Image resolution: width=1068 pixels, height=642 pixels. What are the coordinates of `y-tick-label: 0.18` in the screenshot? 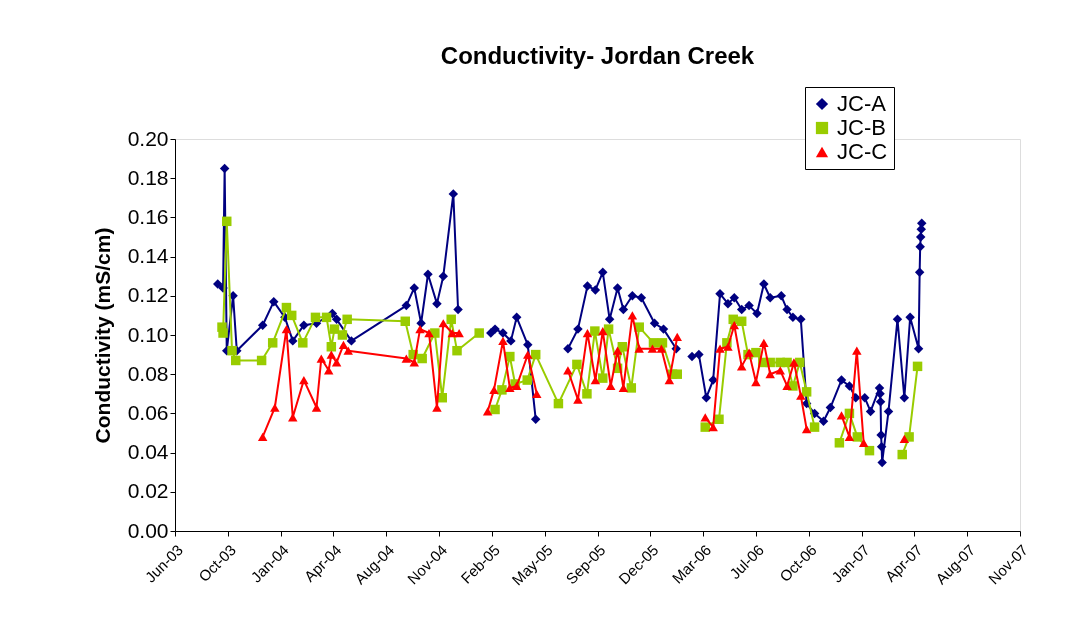 It's located at (148, 177).